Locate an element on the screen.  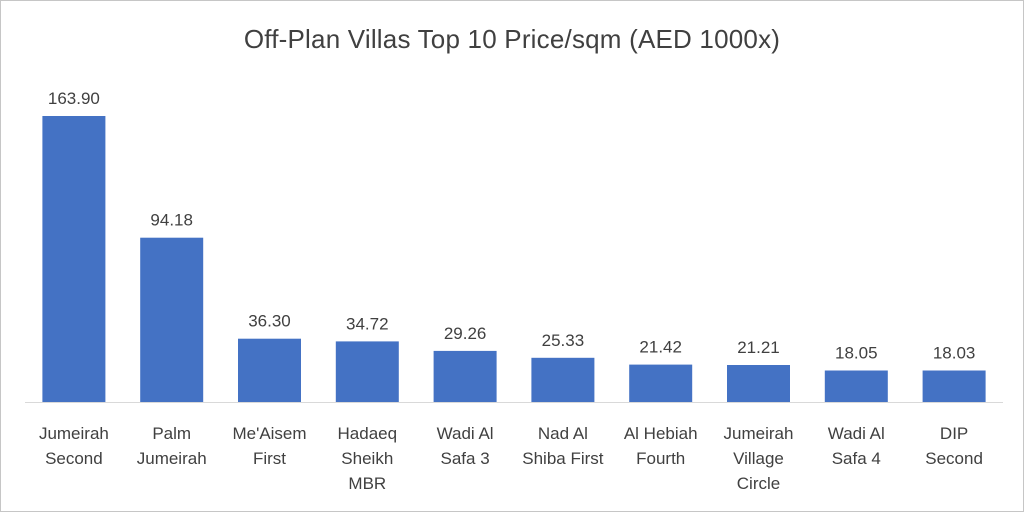
value-label-9: 18.03 is located at coordinates (954, 353).